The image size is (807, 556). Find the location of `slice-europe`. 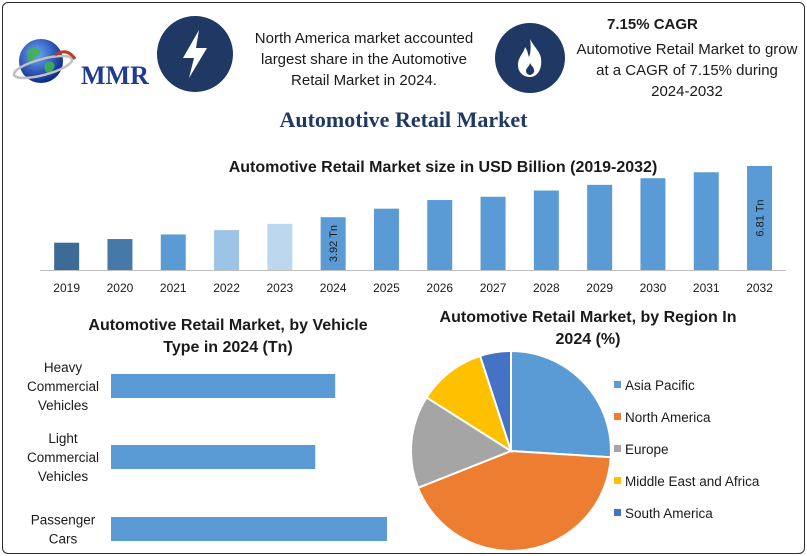

slice-europe is located at coordinates (462, 443).